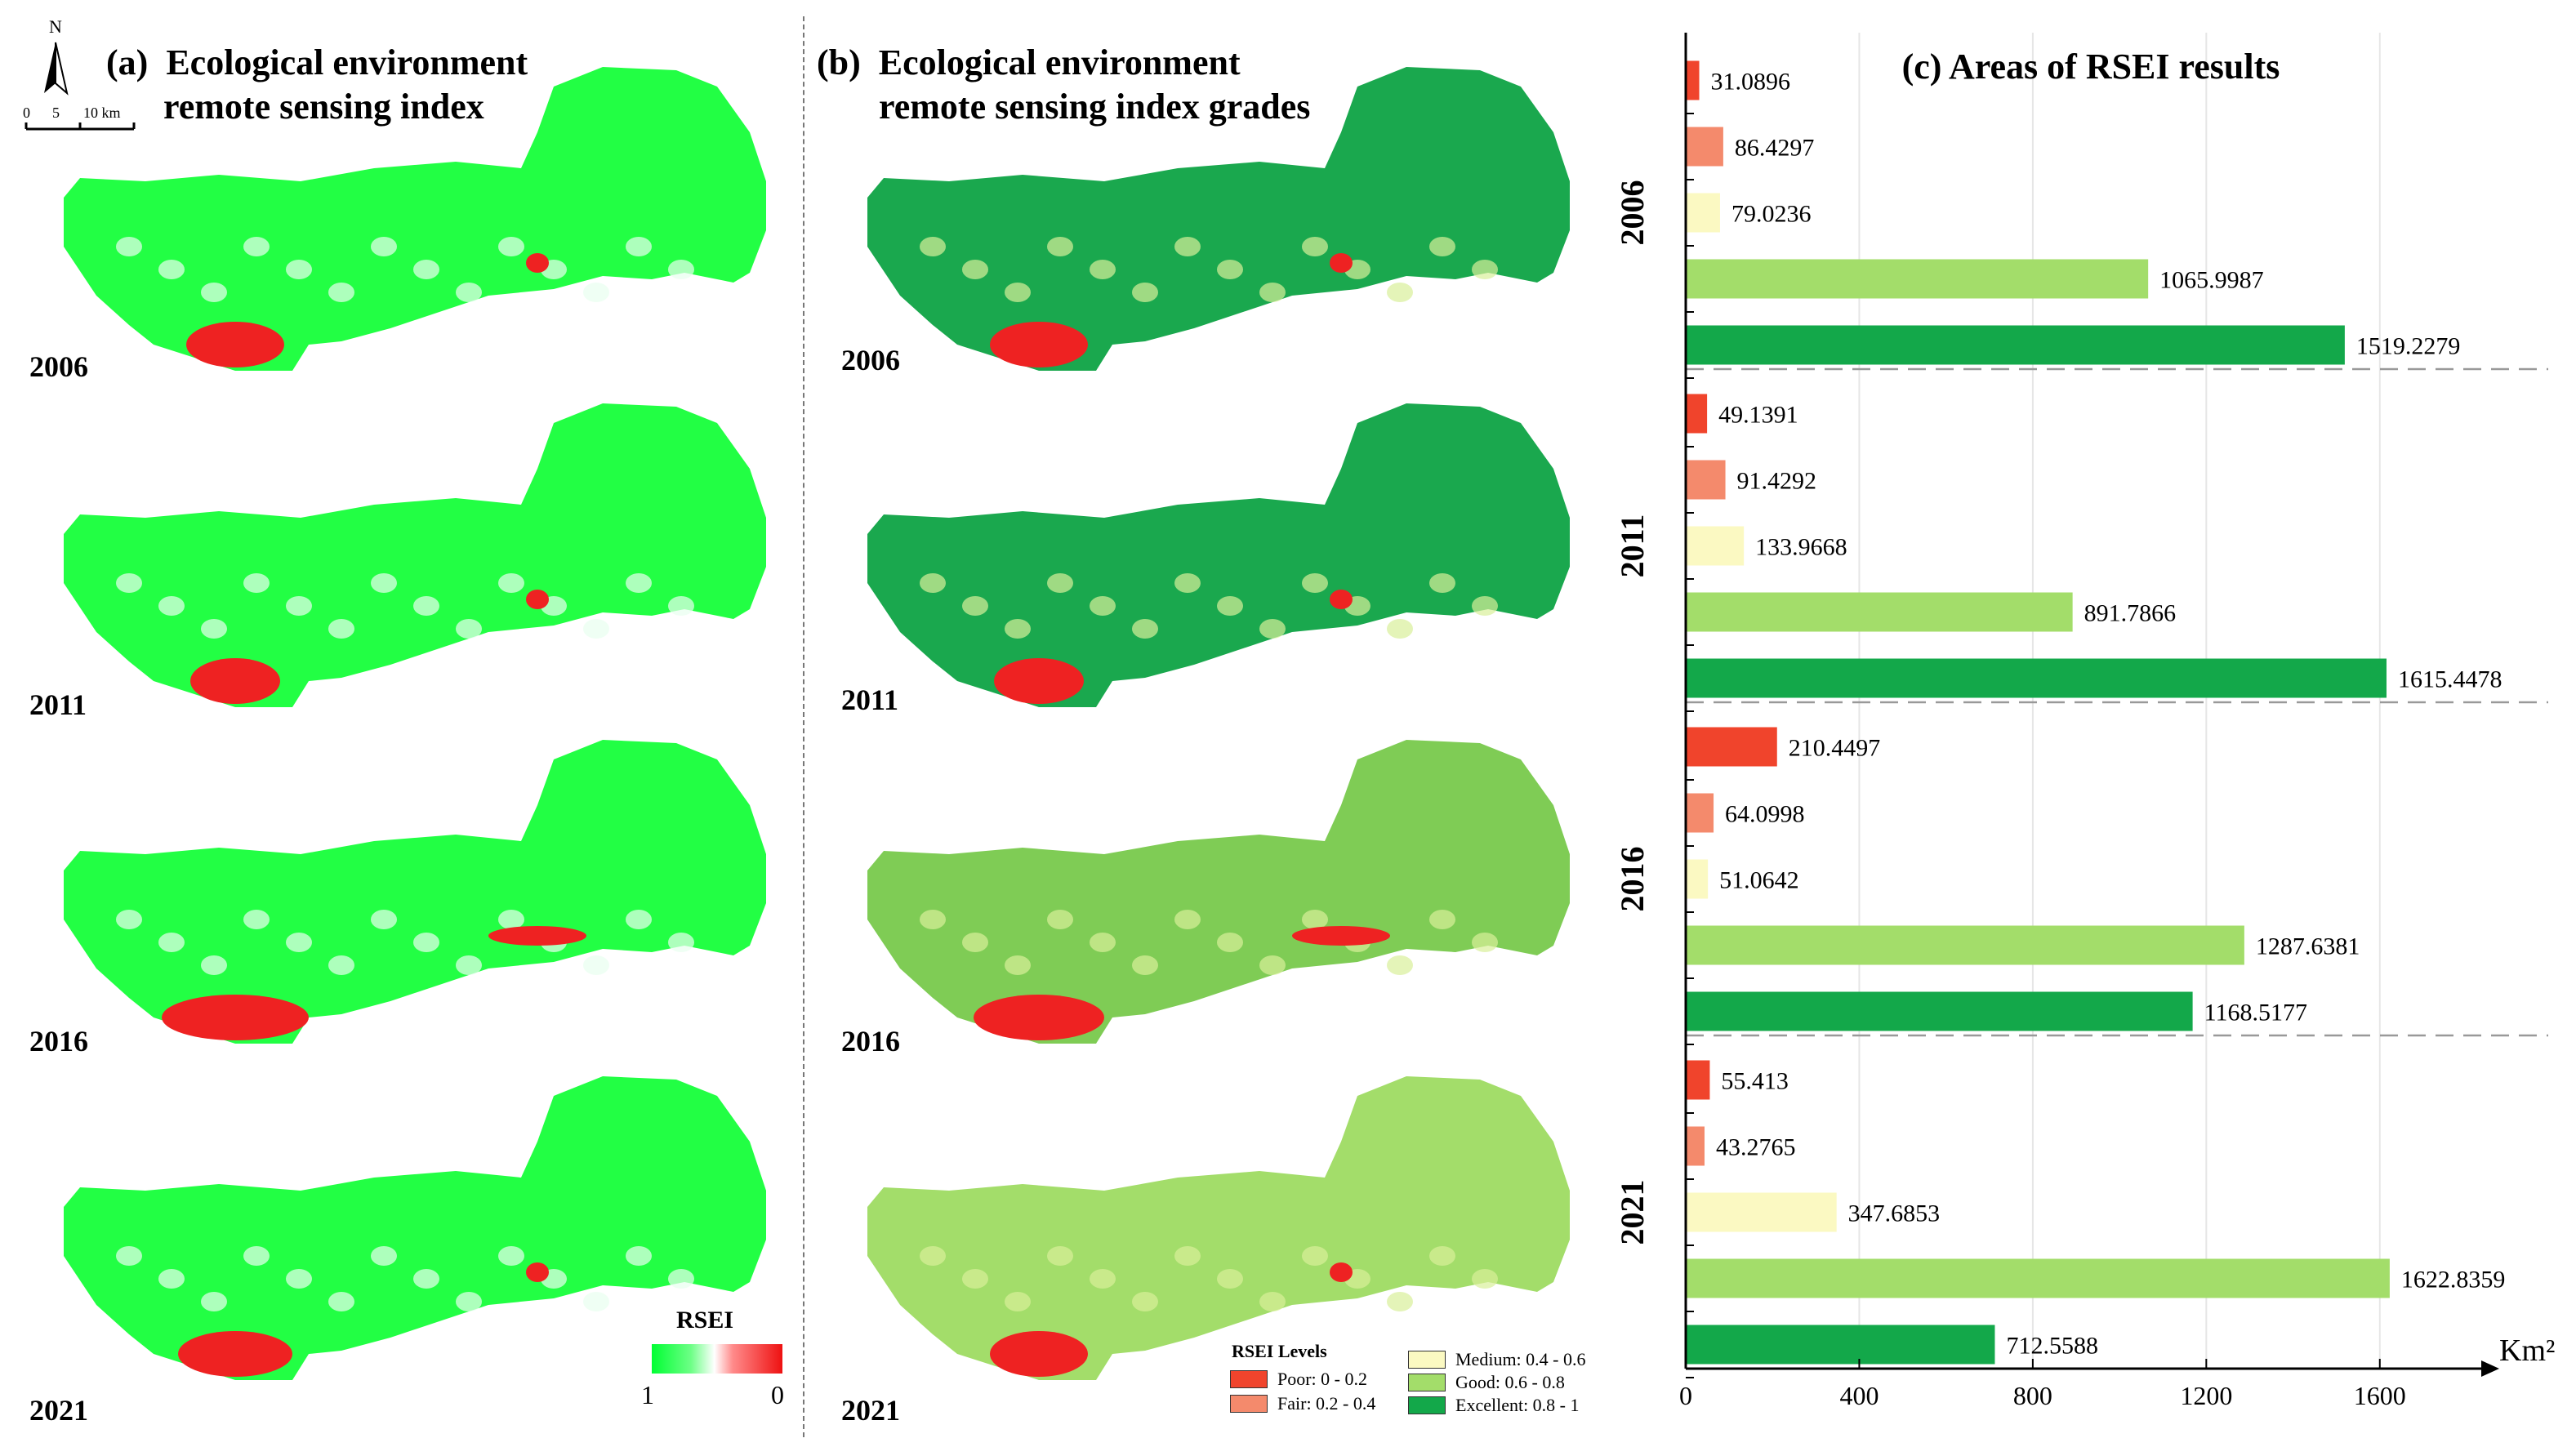 This screenshot has width=2576, height=1456. I want to click on panel-divider, so click(803, 726).